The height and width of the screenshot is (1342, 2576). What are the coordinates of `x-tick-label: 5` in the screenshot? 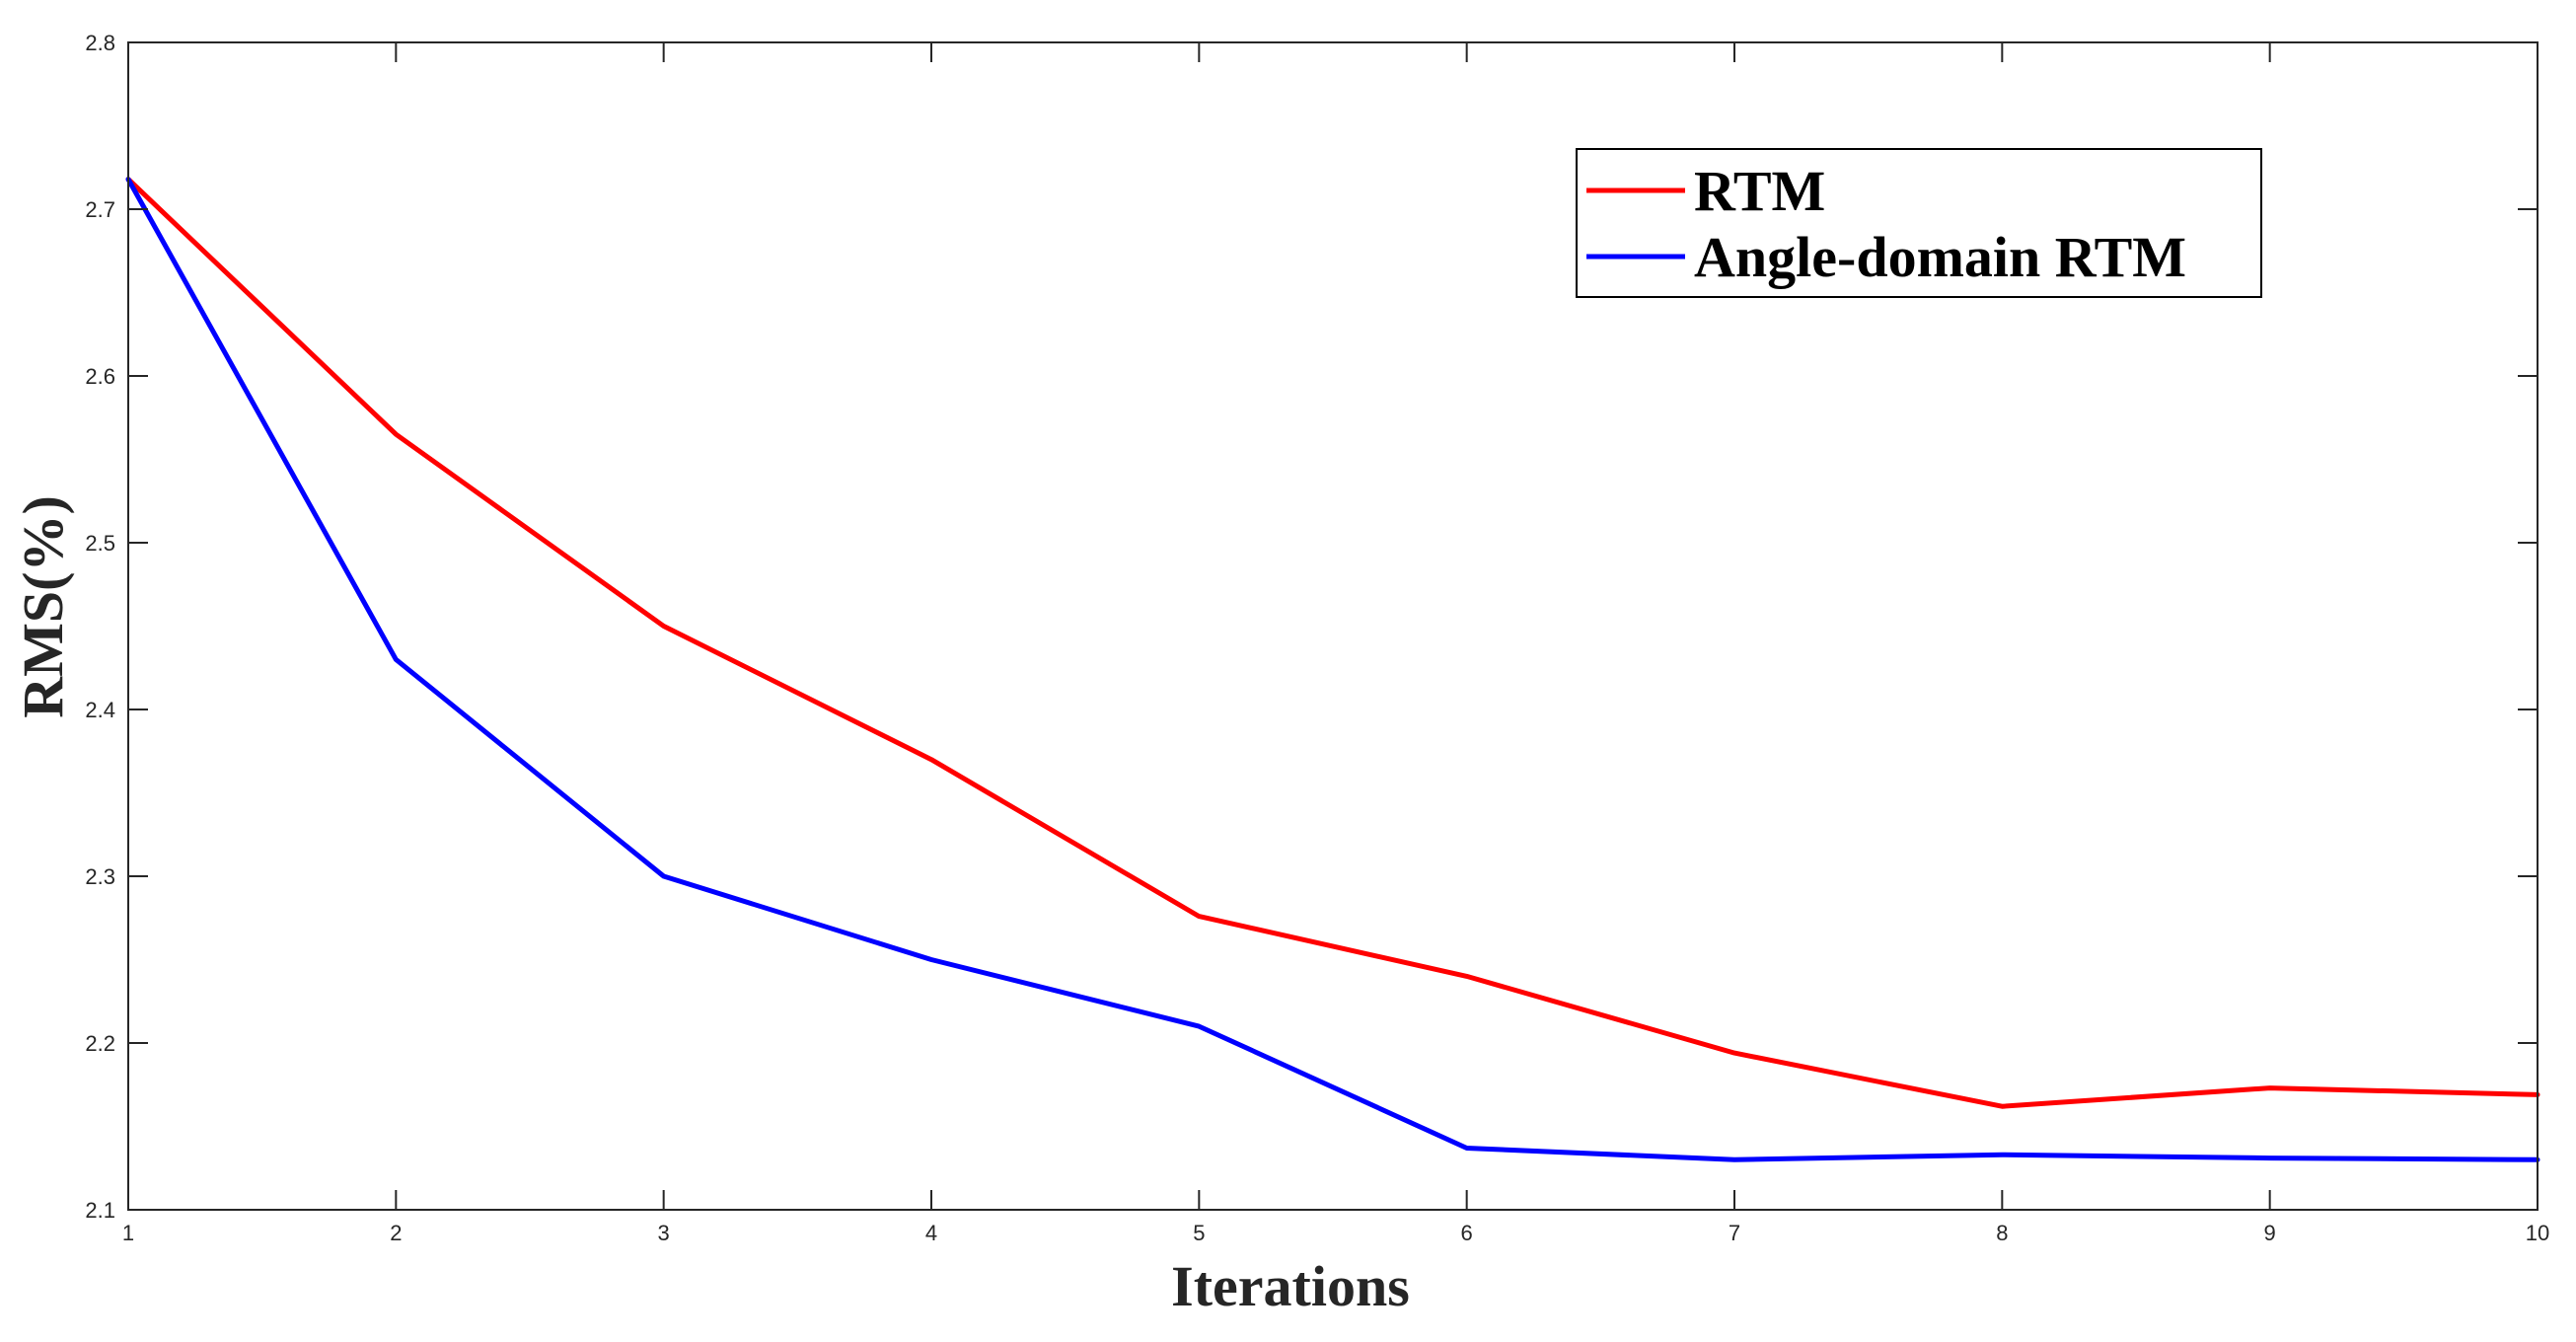 It's located at (1199, 1233).